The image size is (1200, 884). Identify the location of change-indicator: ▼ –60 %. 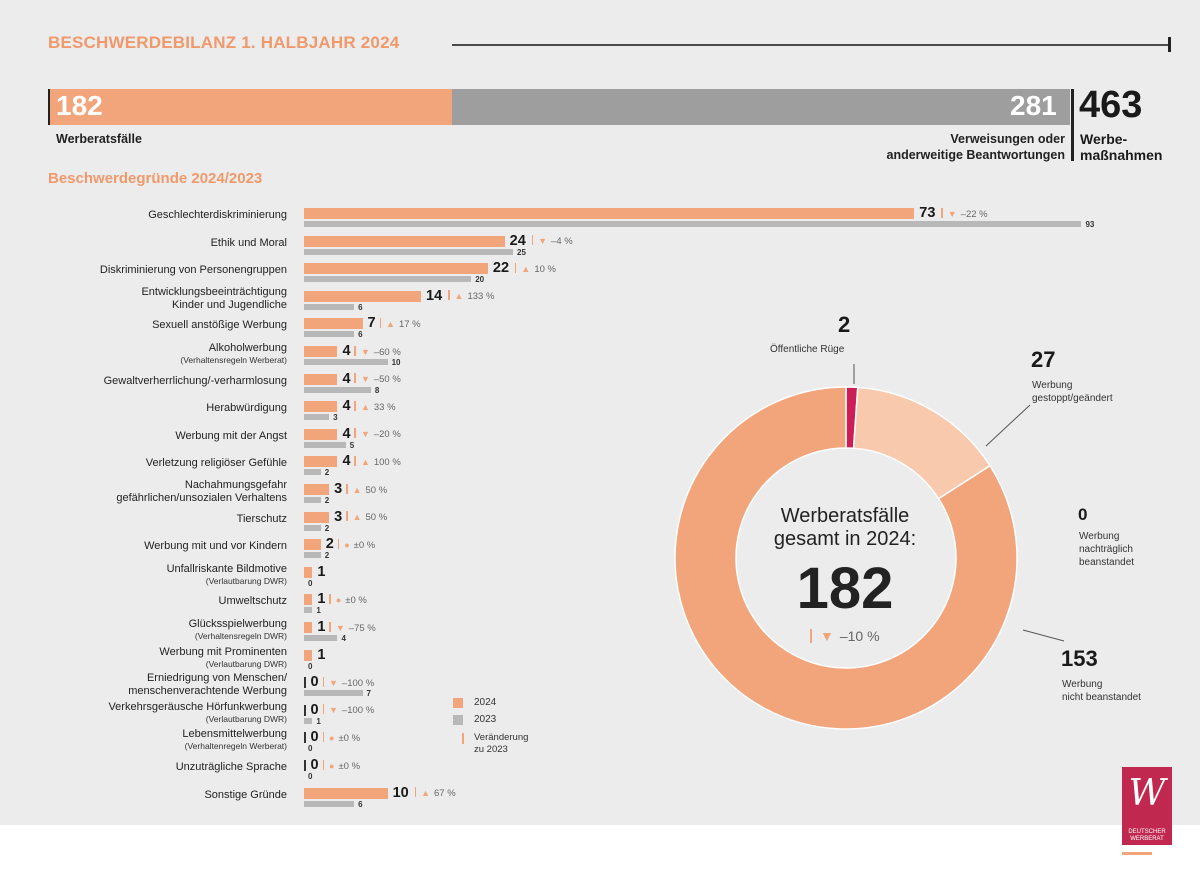
(377, 352).